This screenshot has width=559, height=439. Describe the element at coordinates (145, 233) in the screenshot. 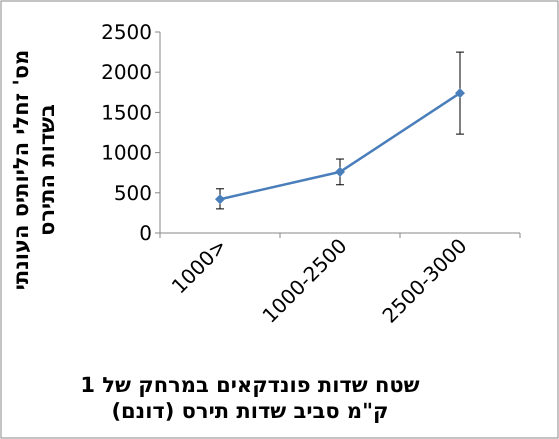

I see `y-tick-label: 0` at that location.